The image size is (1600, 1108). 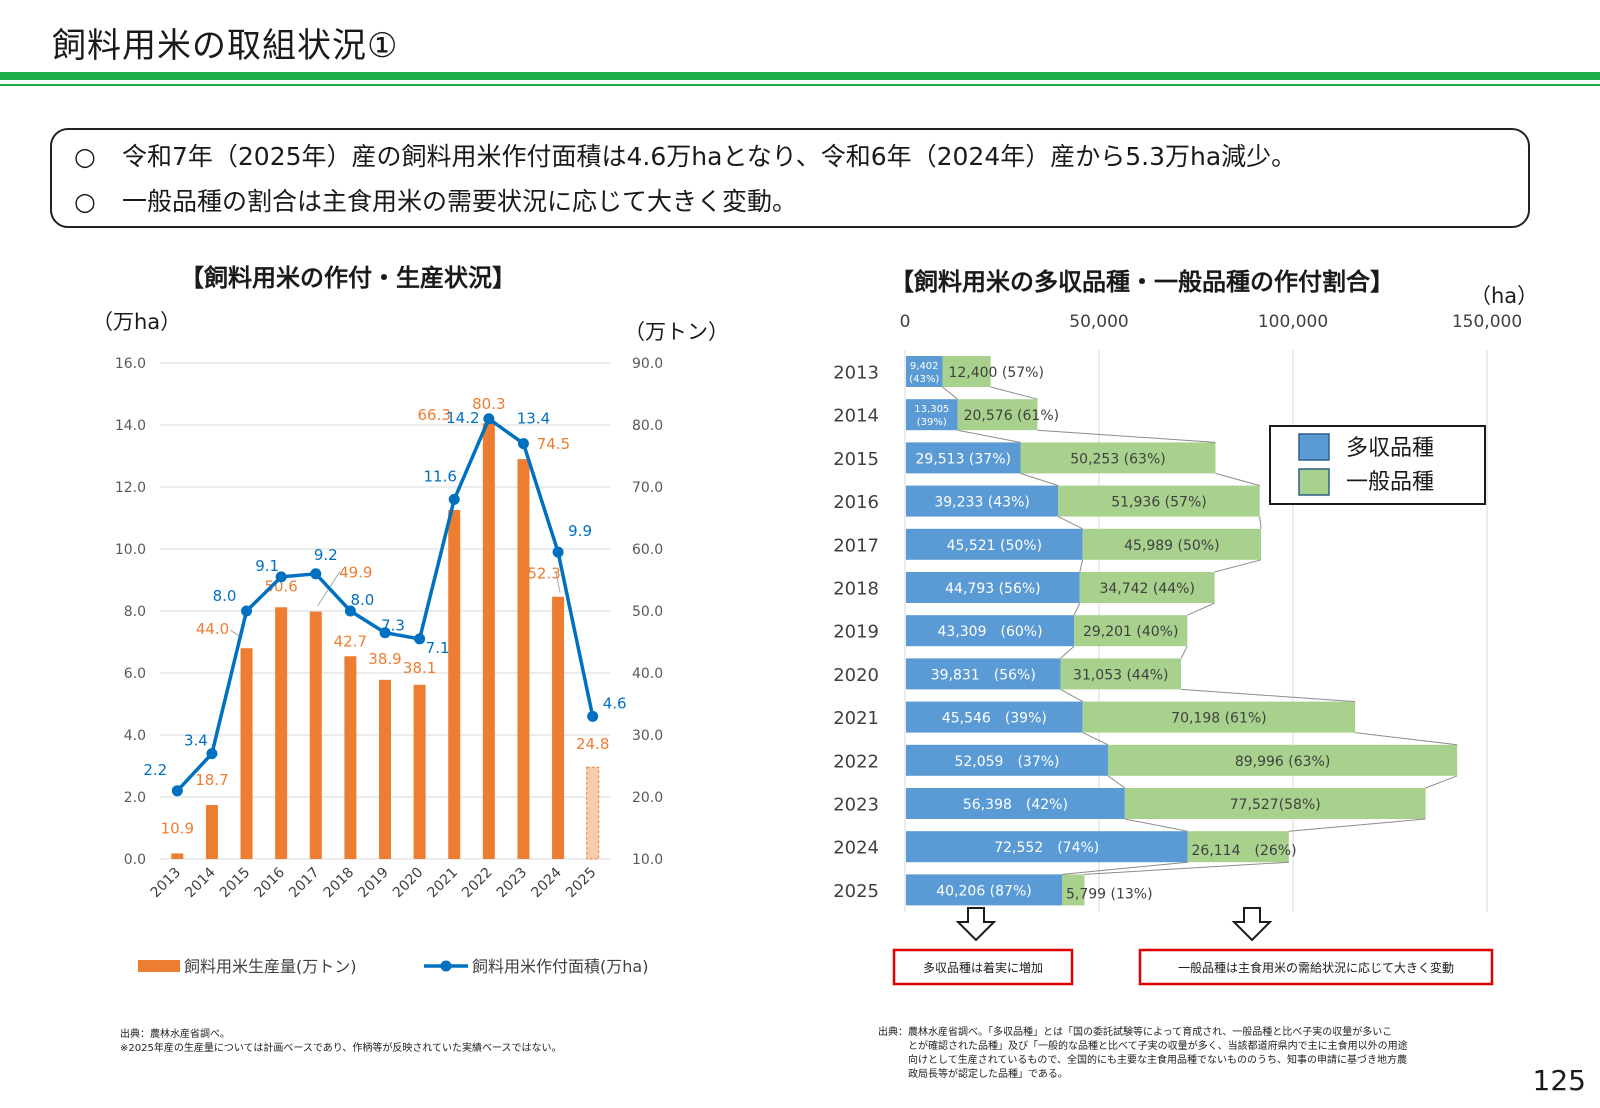 What do you see at coordinates (558, 582) in the screenshot?
I see `leader-line` at bounding box center [558, 582].